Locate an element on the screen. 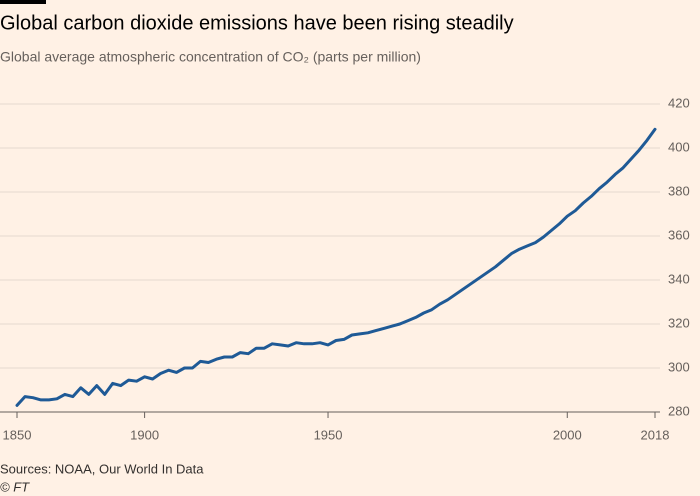 This screenshot has height=496, width=700. credit: © FT is located at coordinates (15, 486).